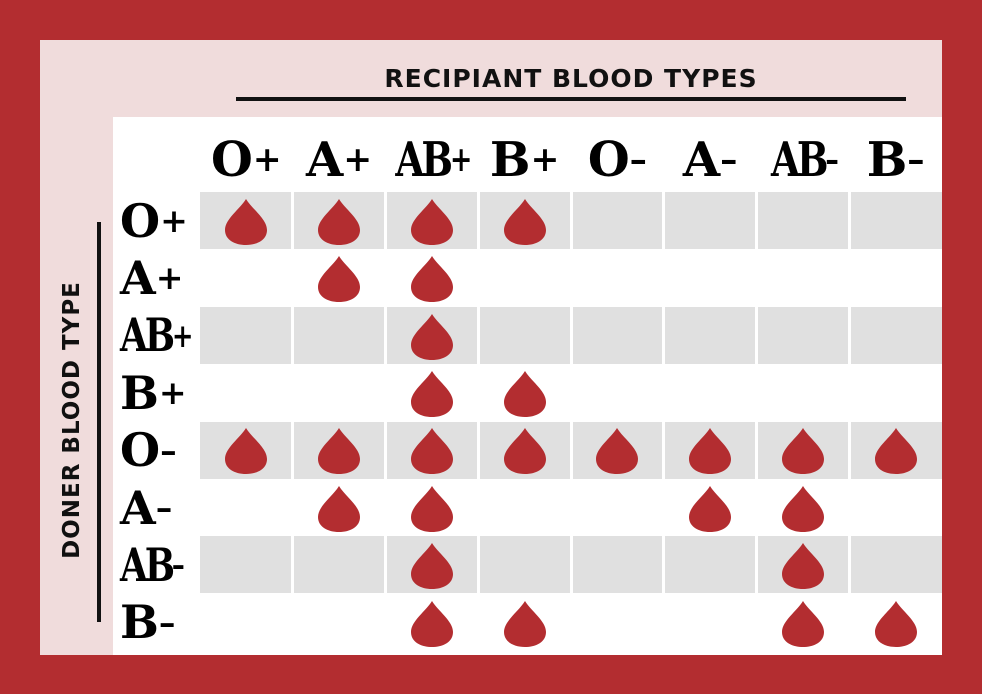 The image size is (982, 694). Describe the element at coordinates (164, 507) in the screenshot. I see `row-header-a-neg-sign: –` at that location.